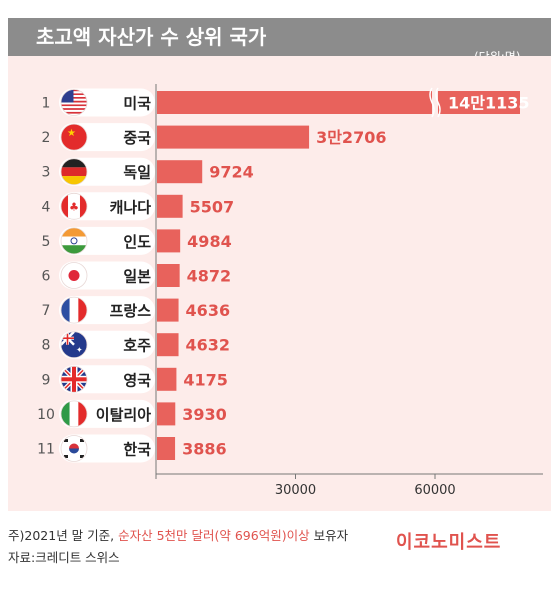 Image resolution: width=559 pixels, height=590 pixels. Describe the element at coordinates (209, 276) in the screenshot. I see `value-label: 4872` at that location.